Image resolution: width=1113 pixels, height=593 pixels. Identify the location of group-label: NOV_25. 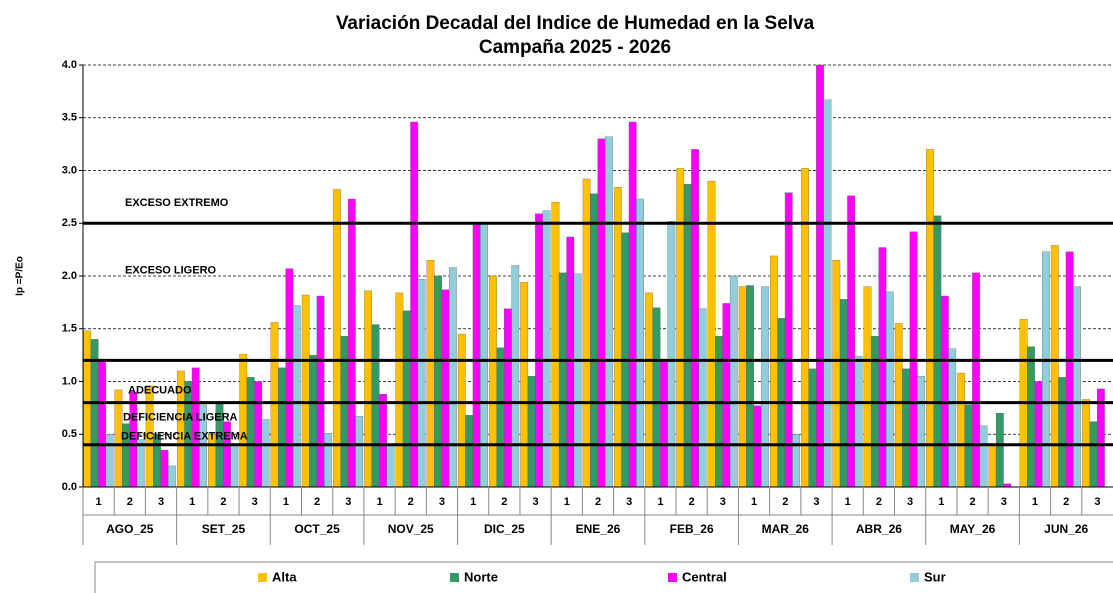
(411, 529).